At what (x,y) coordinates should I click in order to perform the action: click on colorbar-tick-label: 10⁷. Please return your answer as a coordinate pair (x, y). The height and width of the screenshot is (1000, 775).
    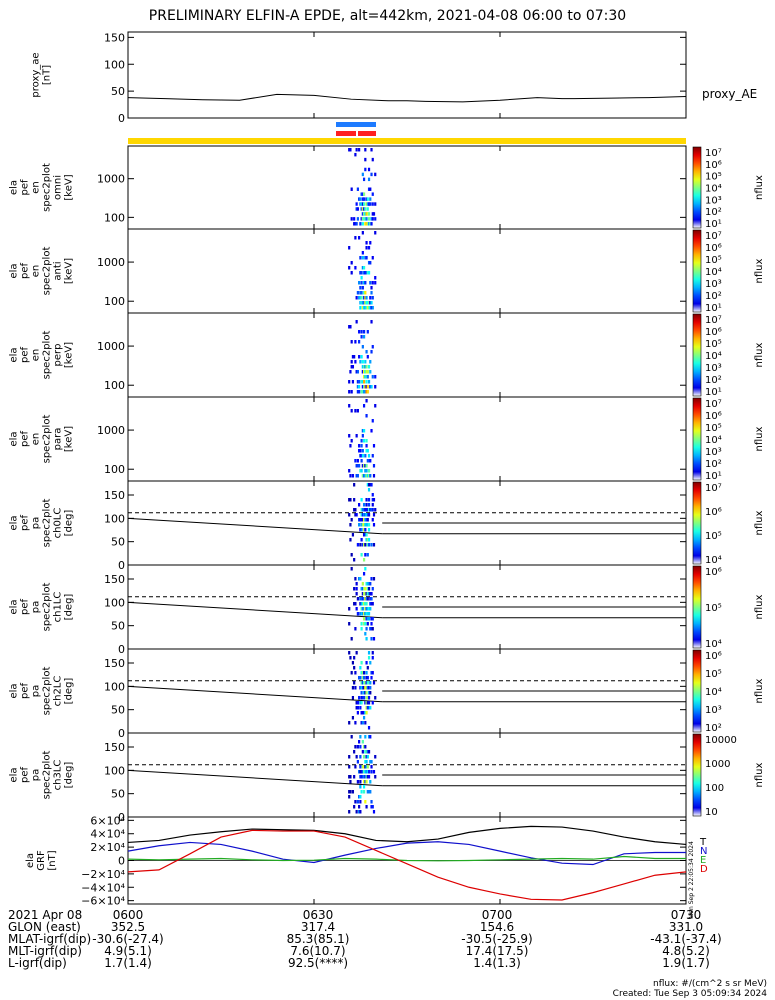
    Looking at the image, I should click on (713, 488).